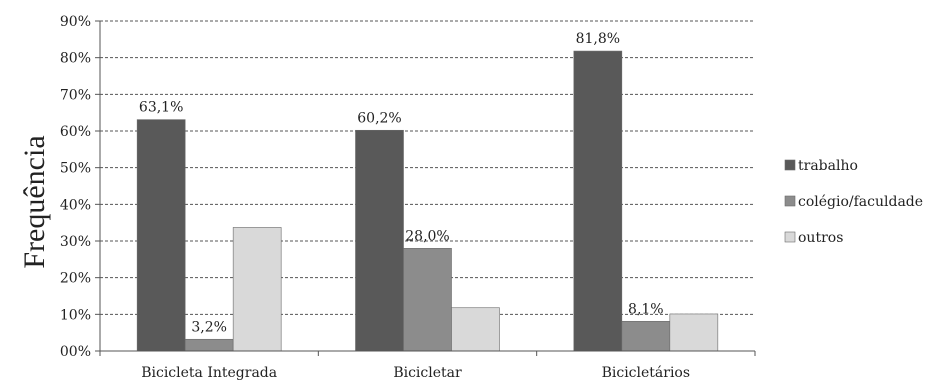 The width and height of the screenshot is (935, 383). What do you see at coordinates (427, 373) in the screenshot?
I see `x-category-label: Bicicletar` at bounding box center [427, 373].